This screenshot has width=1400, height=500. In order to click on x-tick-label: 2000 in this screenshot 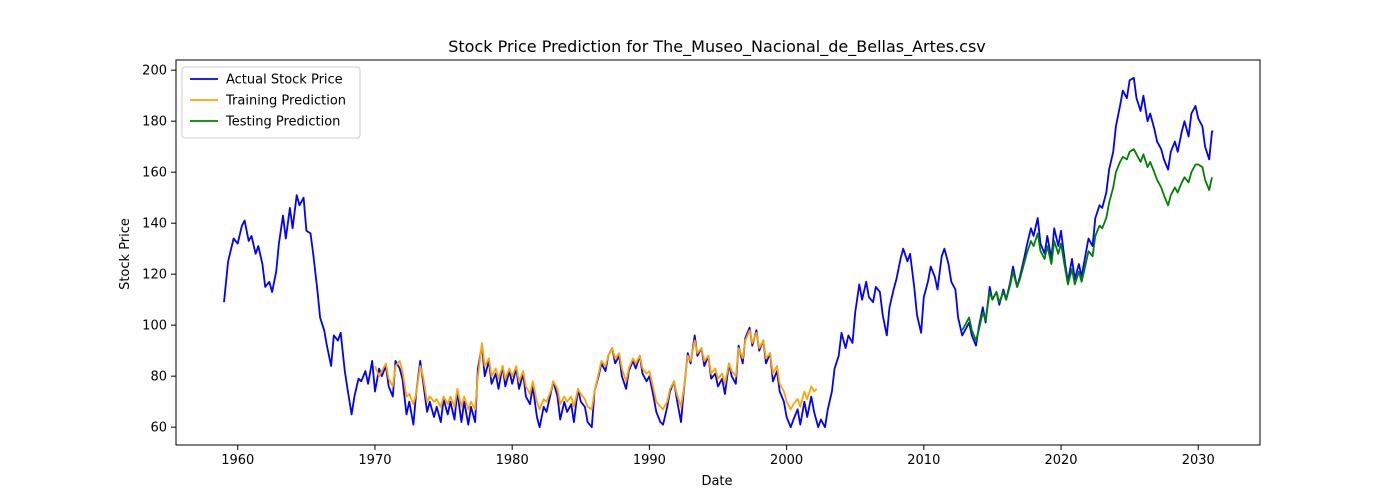, I will do `click(786, 460)`.